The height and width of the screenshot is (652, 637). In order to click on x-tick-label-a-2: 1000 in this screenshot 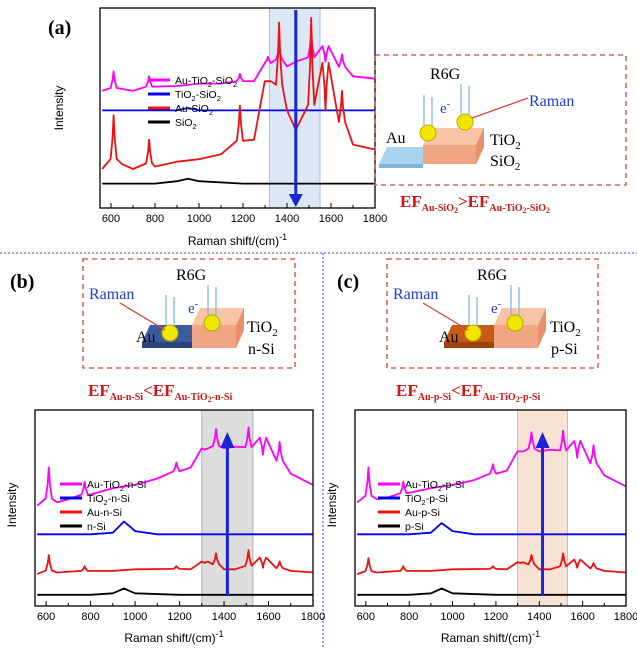, I will do `click(199, 219)`.